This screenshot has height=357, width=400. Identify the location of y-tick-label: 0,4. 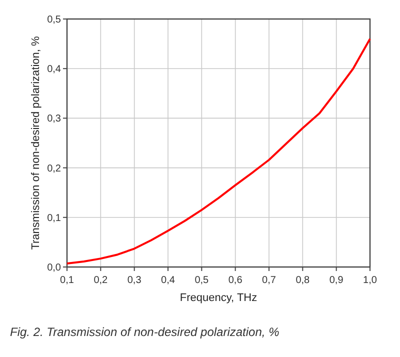
(54, 70).